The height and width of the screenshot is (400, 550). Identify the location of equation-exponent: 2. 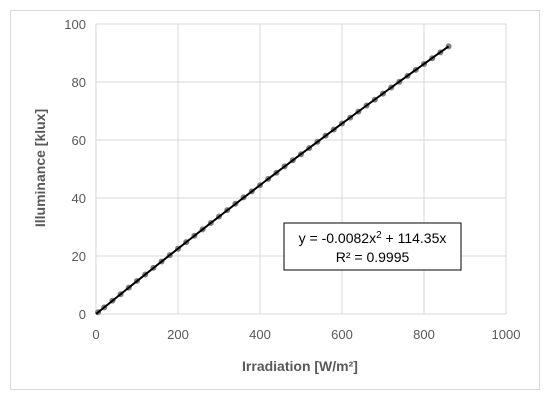
(379, 235).